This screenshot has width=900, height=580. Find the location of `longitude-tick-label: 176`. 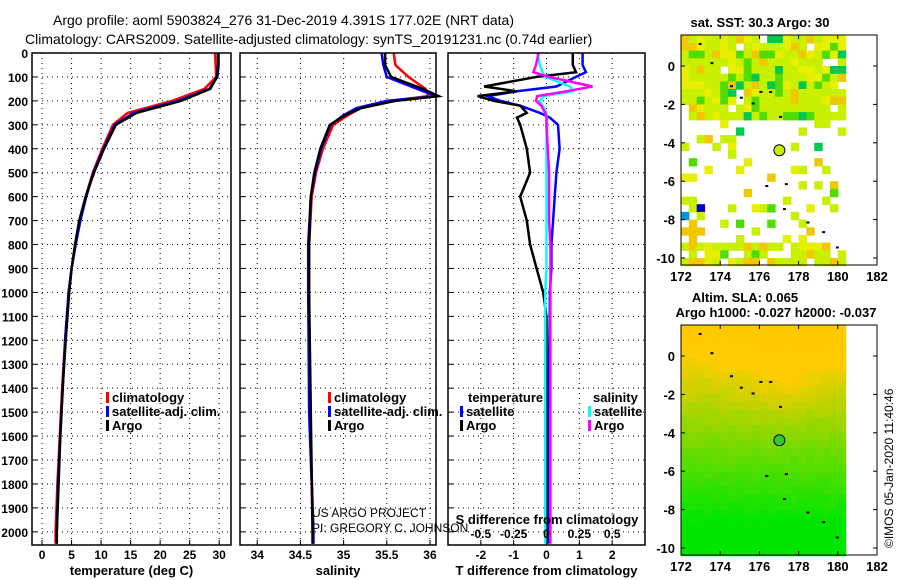

longitude-tick-label: 176 is located at coordinates (760, 276).